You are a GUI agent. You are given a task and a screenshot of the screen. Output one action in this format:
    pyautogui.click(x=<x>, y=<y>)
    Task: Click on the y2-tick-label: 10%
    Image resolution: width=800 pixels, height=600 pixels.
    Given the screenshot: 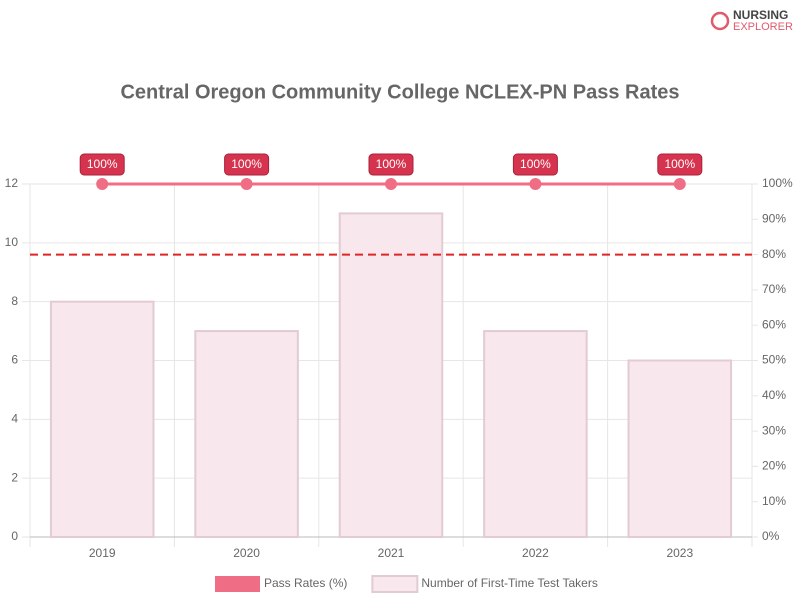 What is the action you would take?
    pyautogui.click(x=774, y=501)
    